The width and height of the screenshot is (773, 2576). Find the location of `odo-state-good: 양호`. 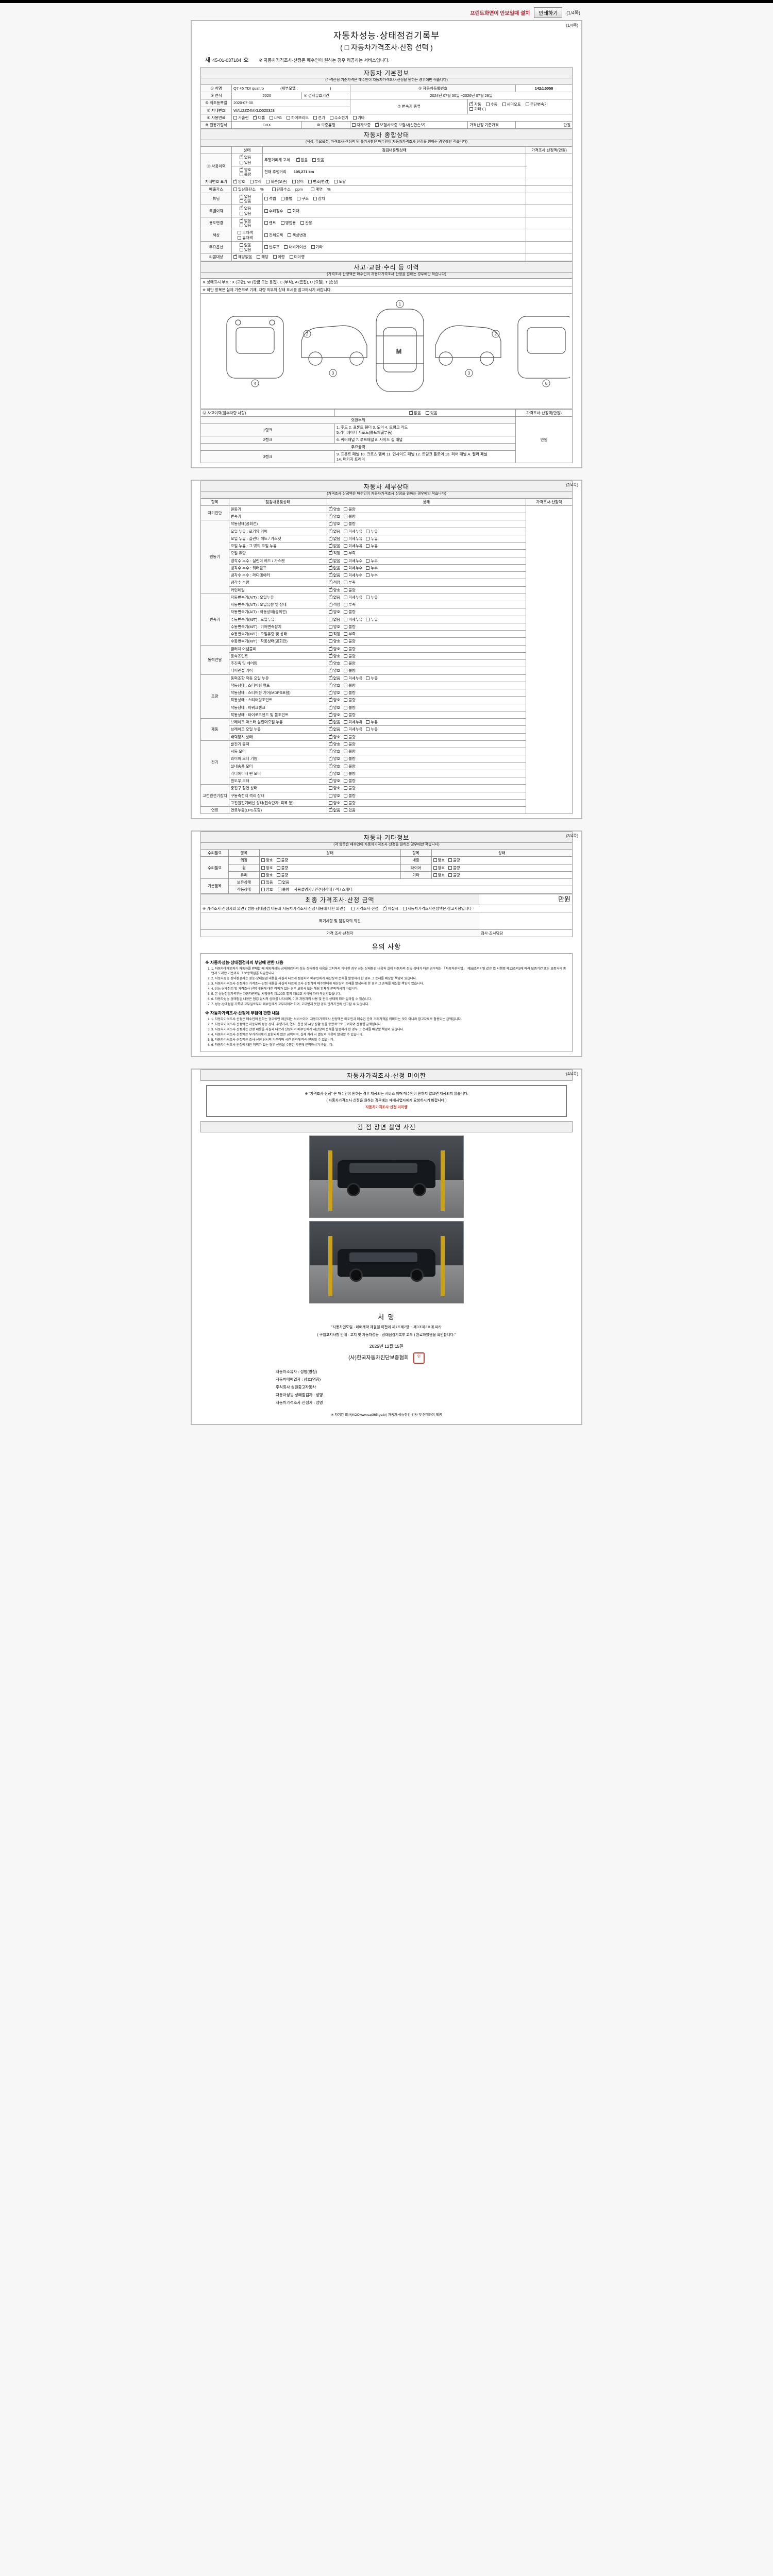

odo-state-good: 양호 is located at coordinates (245, 169).